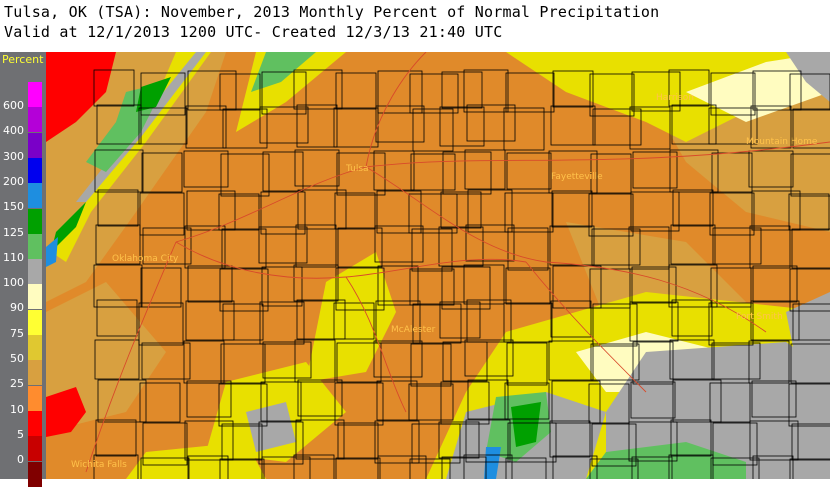 The width and height of the screenshot is (830, 487). Describe the element at coordinates (153, 94) in the screenshot. I see `field-green-streak` at that location.